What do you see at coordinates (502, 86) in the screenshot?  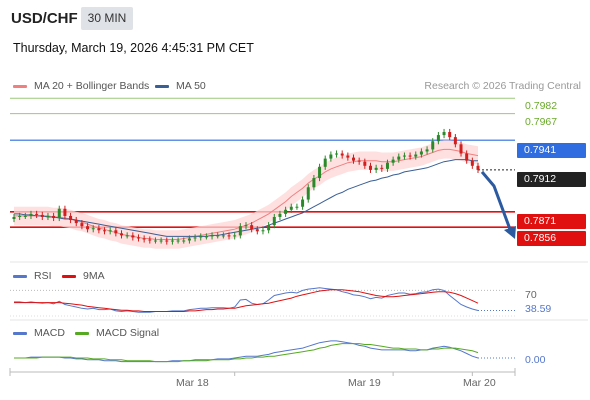 I see `credit-text: Research © 2026 Trading Central` at bounding box center [502, 86].